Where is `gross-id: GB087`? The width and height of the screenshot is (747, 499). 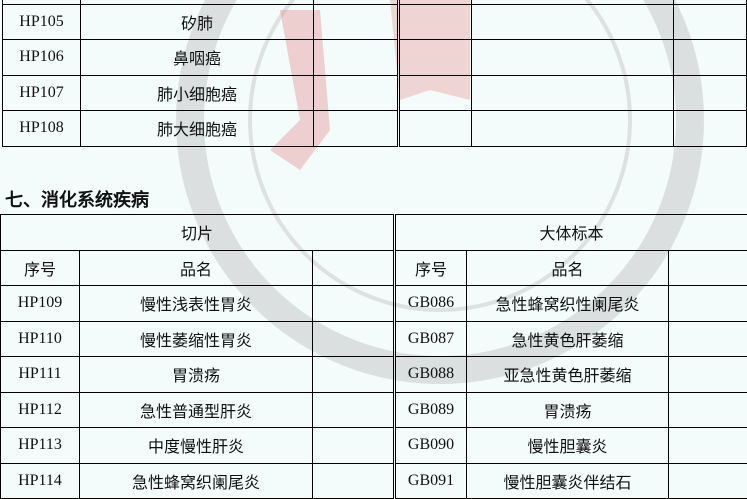
gross-id: GB087 is located at coordinates (431, 339).